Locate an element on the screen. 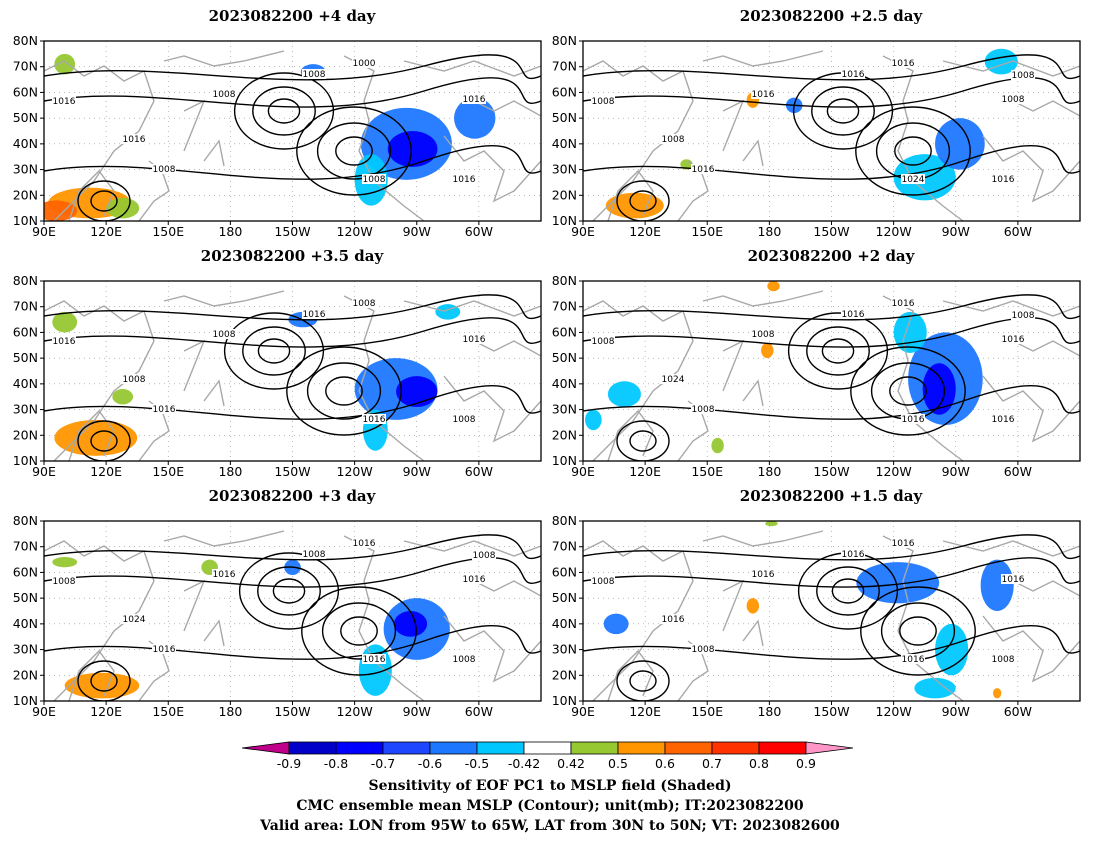 The width and height of the screenshot is (1100, 850). colorbar-label: 0.5 is located at coordinates (618, 763).